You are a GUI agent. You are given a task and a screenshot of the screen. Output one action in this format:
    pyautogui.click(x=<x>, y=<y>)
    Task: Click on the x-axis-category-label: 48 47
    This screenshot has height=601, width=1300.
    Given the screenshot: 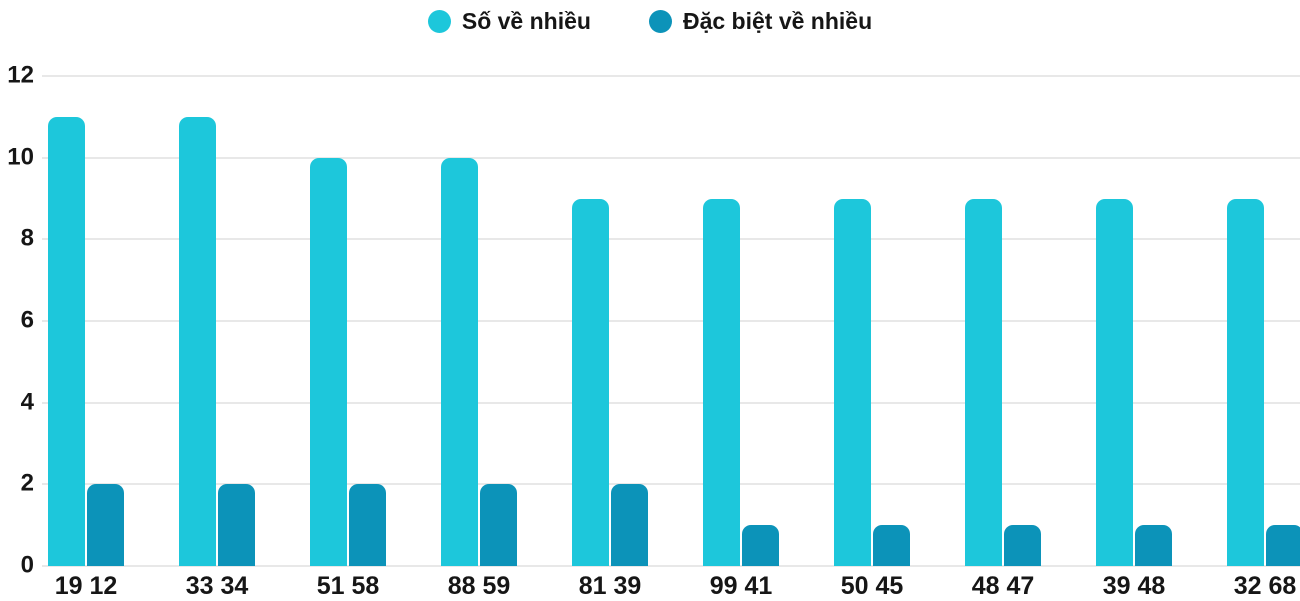 What is the action you would take?
    pyautogui.click(x=1003, y=586)
    